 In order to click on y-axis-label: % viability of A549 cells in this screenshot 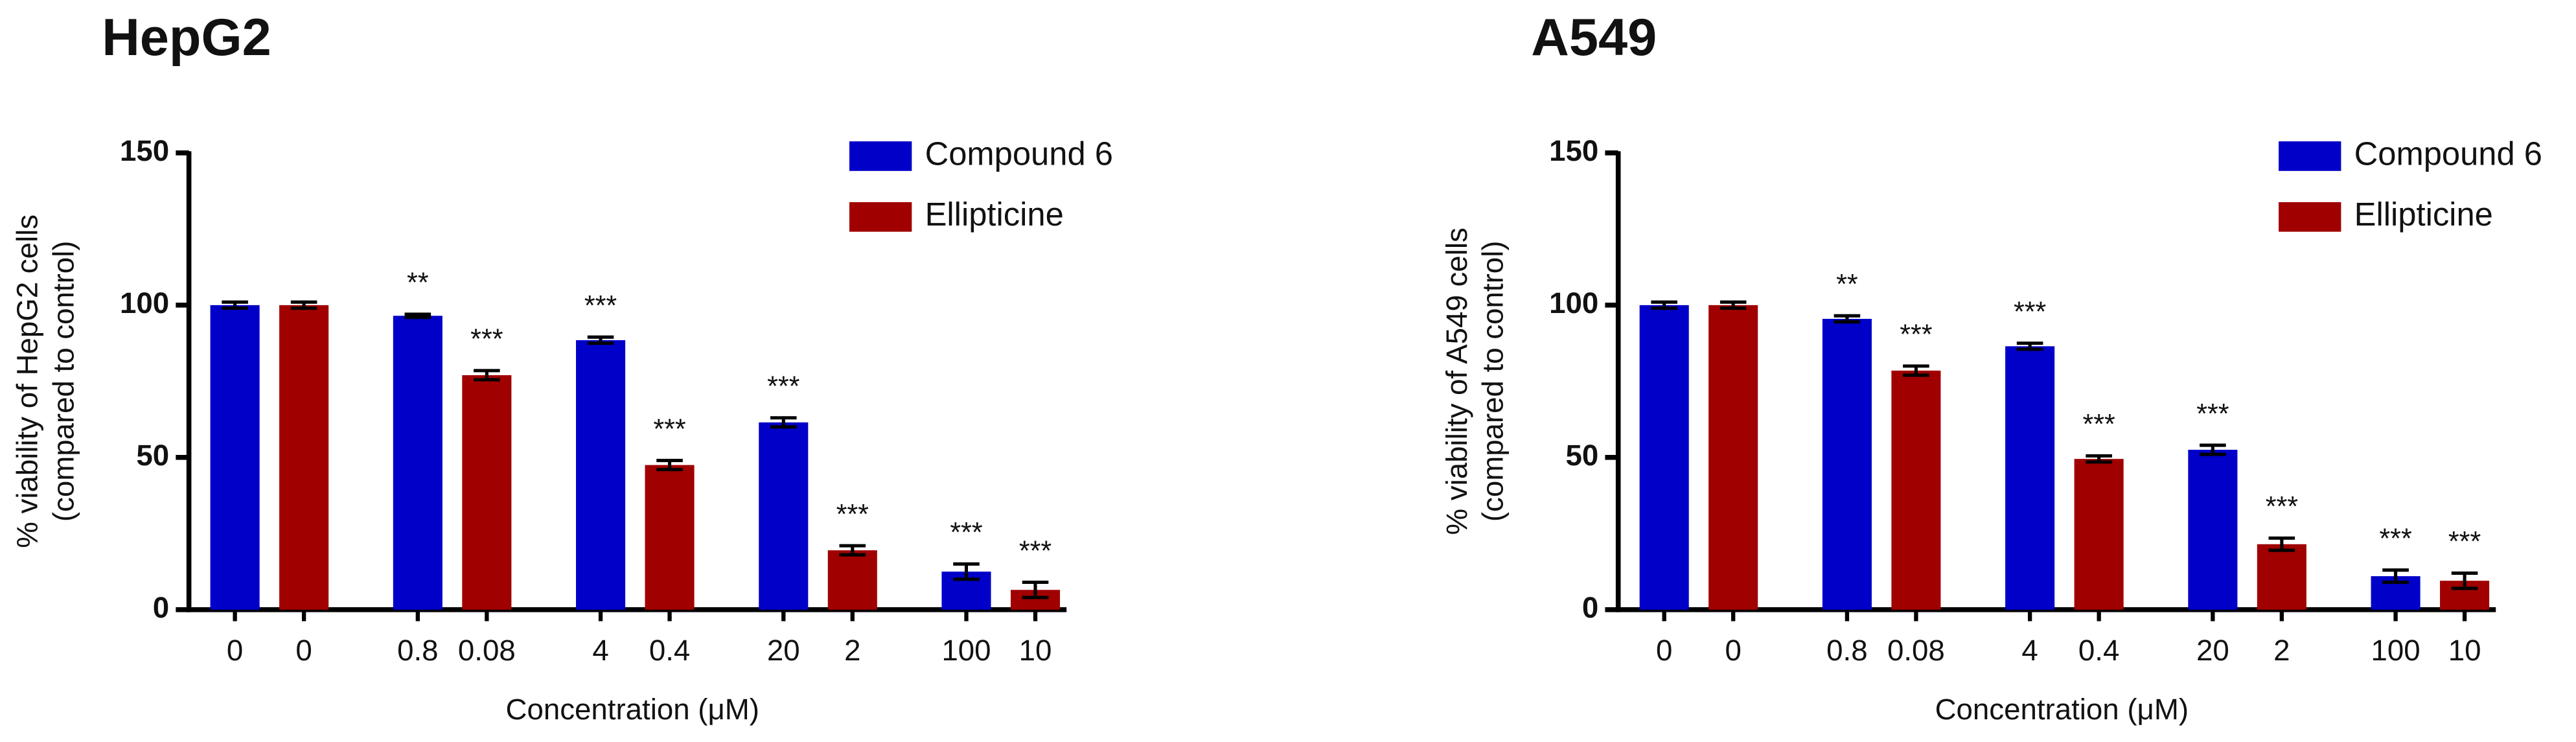, I will do `click(1456, 381)`.